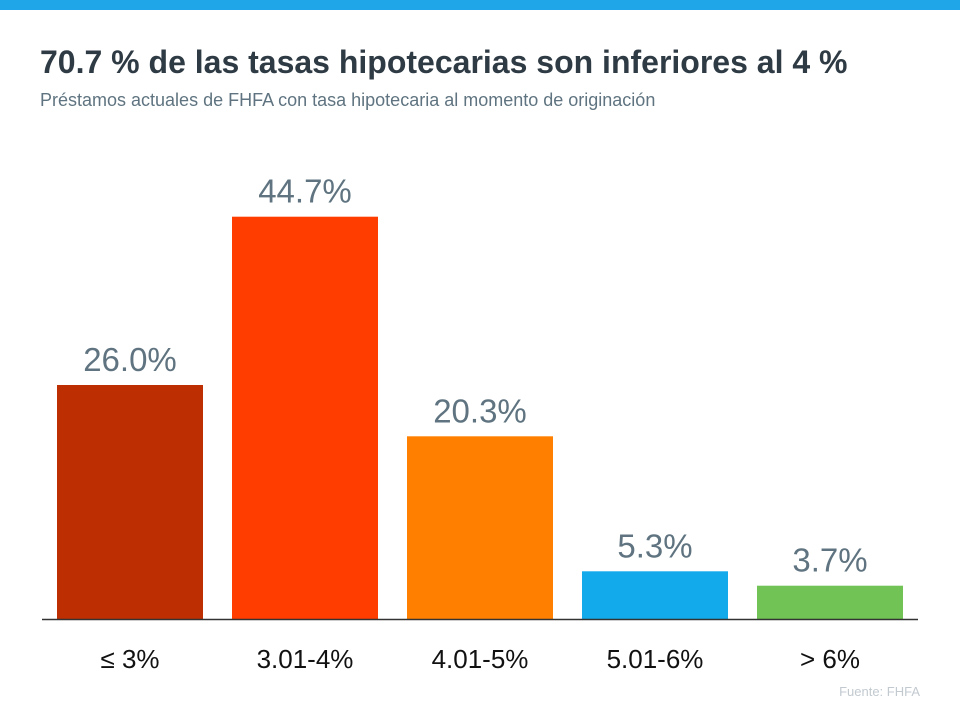  I want to click on category-label-4: > 6%, so click(830, 659).